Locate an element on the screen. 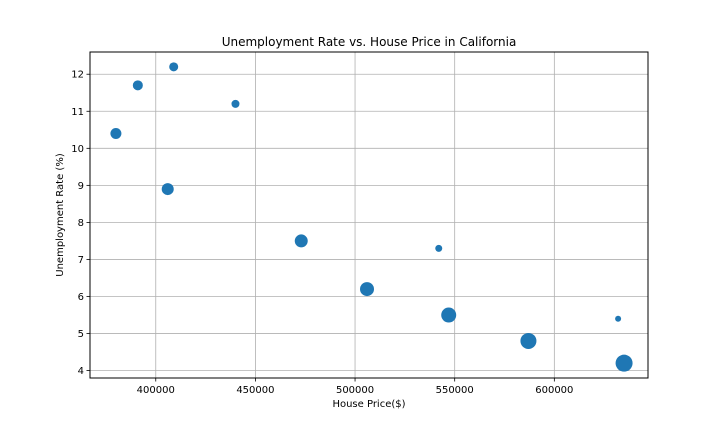 This screenshot has height=432, width=720. y-tick-label: 9 is located at coordinates (81, 186).